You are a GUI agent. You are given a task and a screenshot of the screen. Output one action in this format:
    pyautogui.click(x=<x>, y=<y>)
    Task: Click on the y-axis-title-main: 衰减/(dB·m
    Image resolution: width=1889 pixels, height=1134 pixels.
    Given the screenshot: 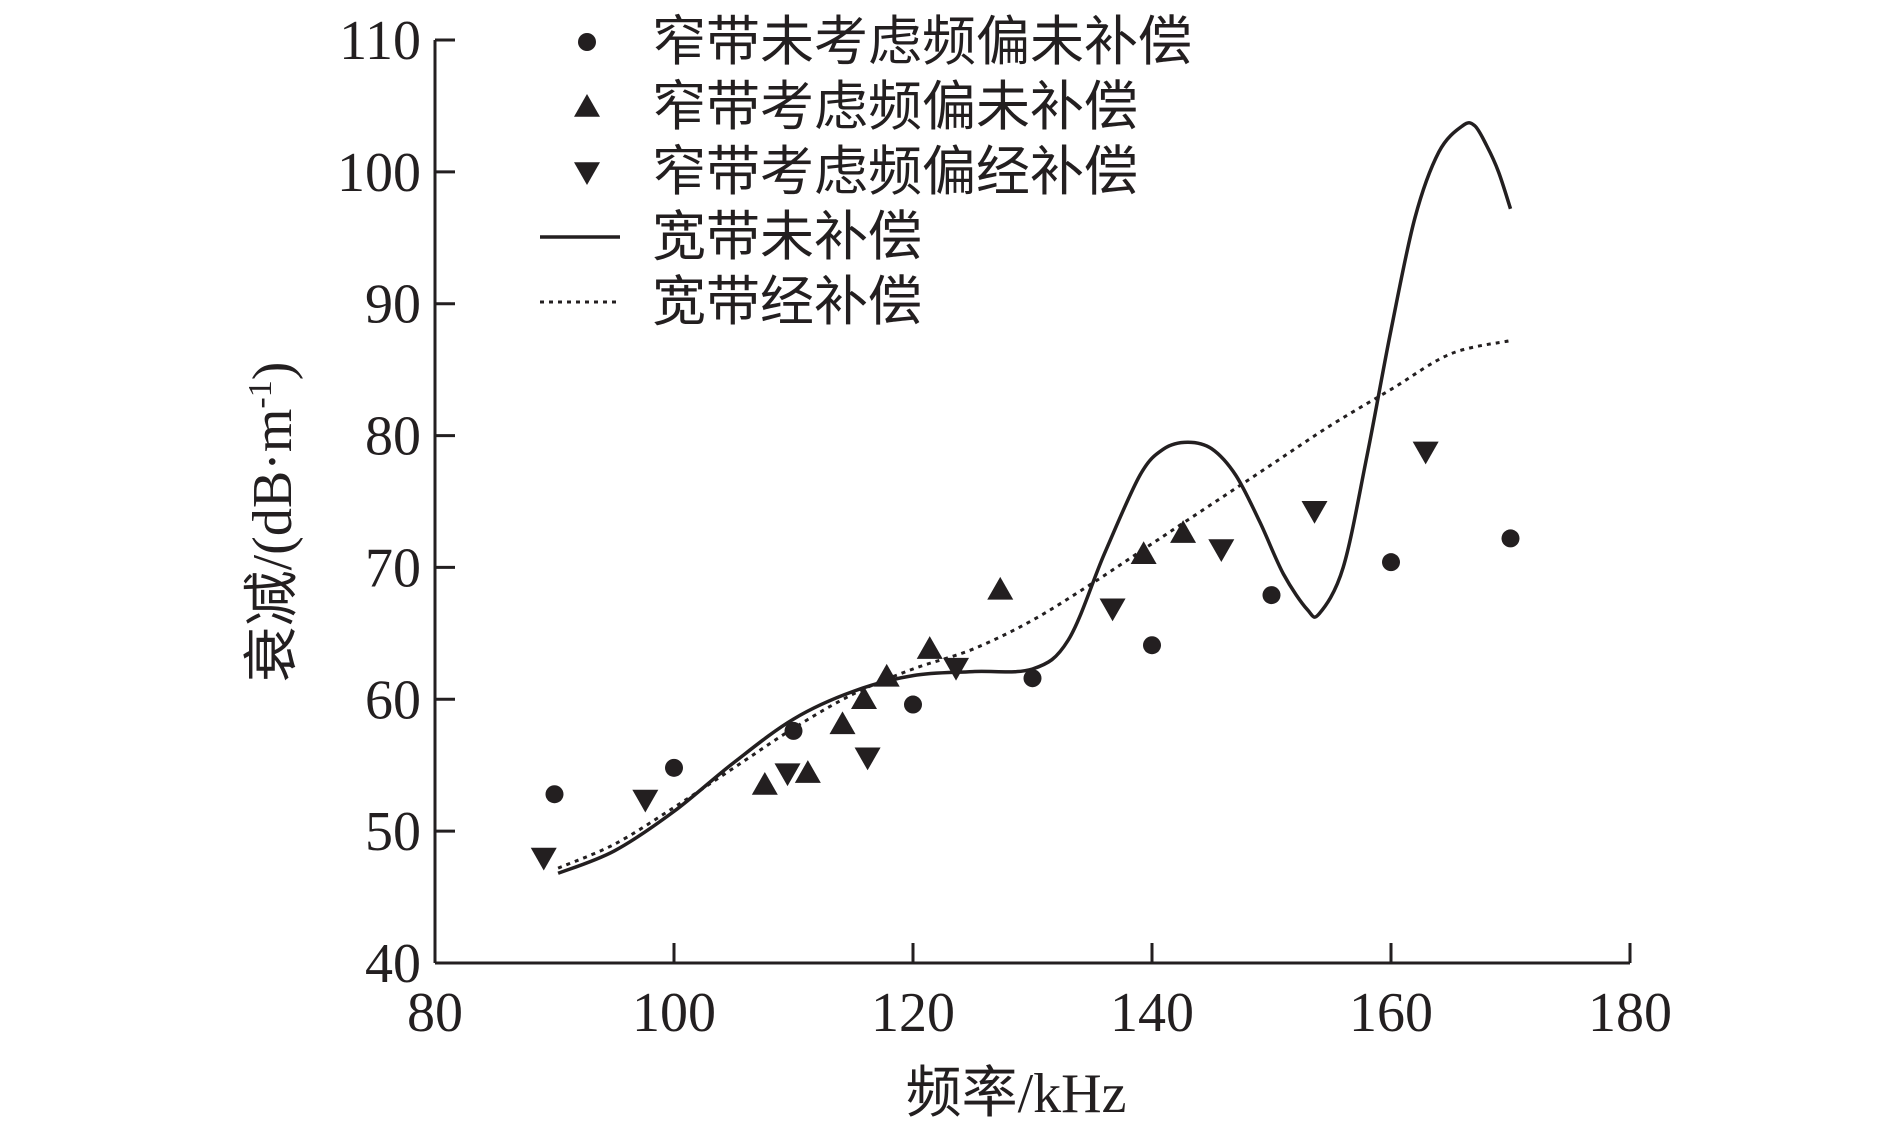 What is the action you would take?
    pyautogui.click(x=273, y=546)
    